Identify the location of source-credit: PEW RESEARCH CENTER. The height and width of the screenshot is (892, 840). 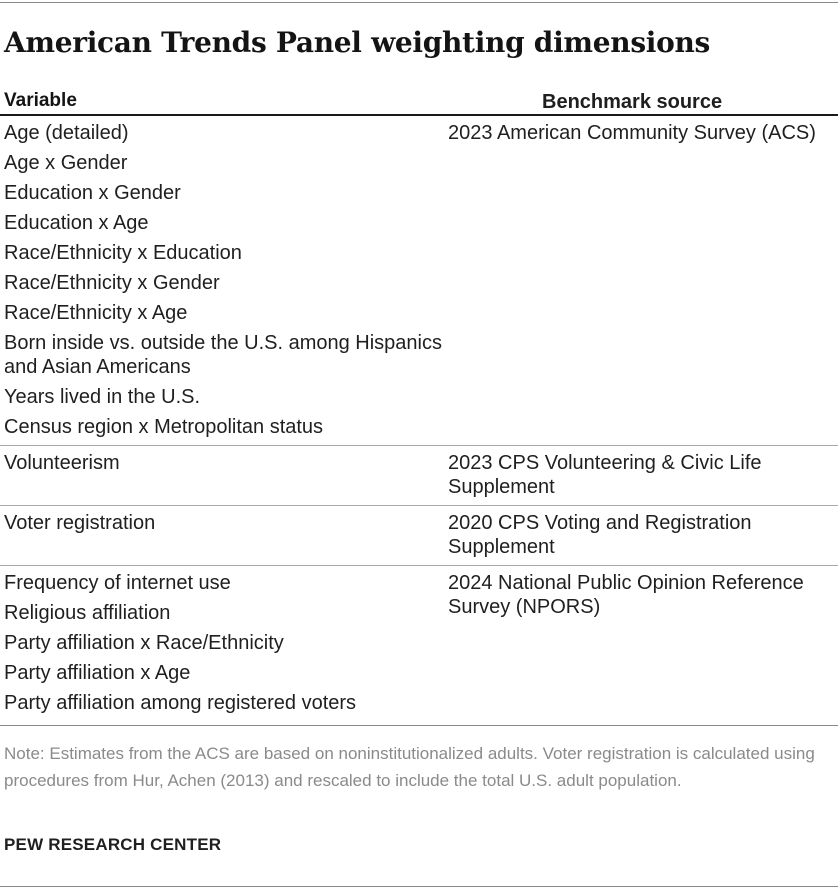
(113, 844).